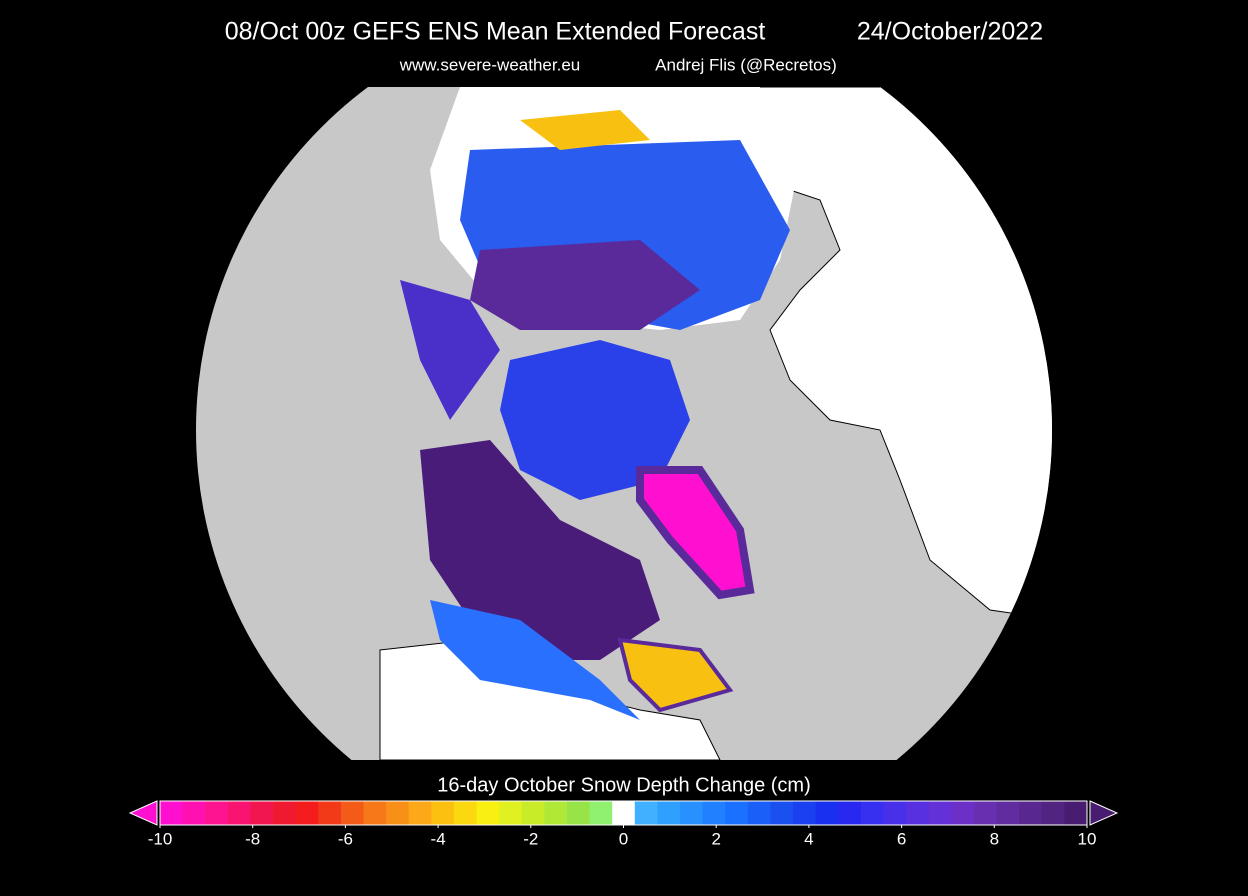 The width and height of the screenshot is (1248, 896). Describe the element at coordinates (535, 660) in the screenshot. I see `snow-prairies` at that location.